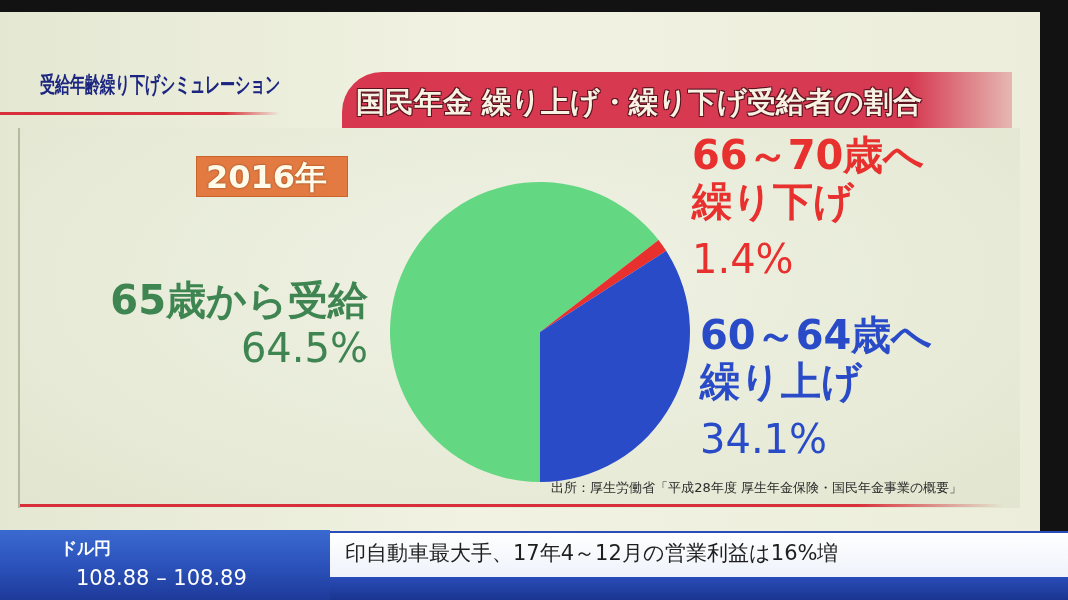 The image size is (1068, 600). Describe the element at coordinates (756, 488) in the screenshot. I see `text: 出所：厚生労働省「平成28年度 厚生年金保険・国民年金事業の概要」` at that location.